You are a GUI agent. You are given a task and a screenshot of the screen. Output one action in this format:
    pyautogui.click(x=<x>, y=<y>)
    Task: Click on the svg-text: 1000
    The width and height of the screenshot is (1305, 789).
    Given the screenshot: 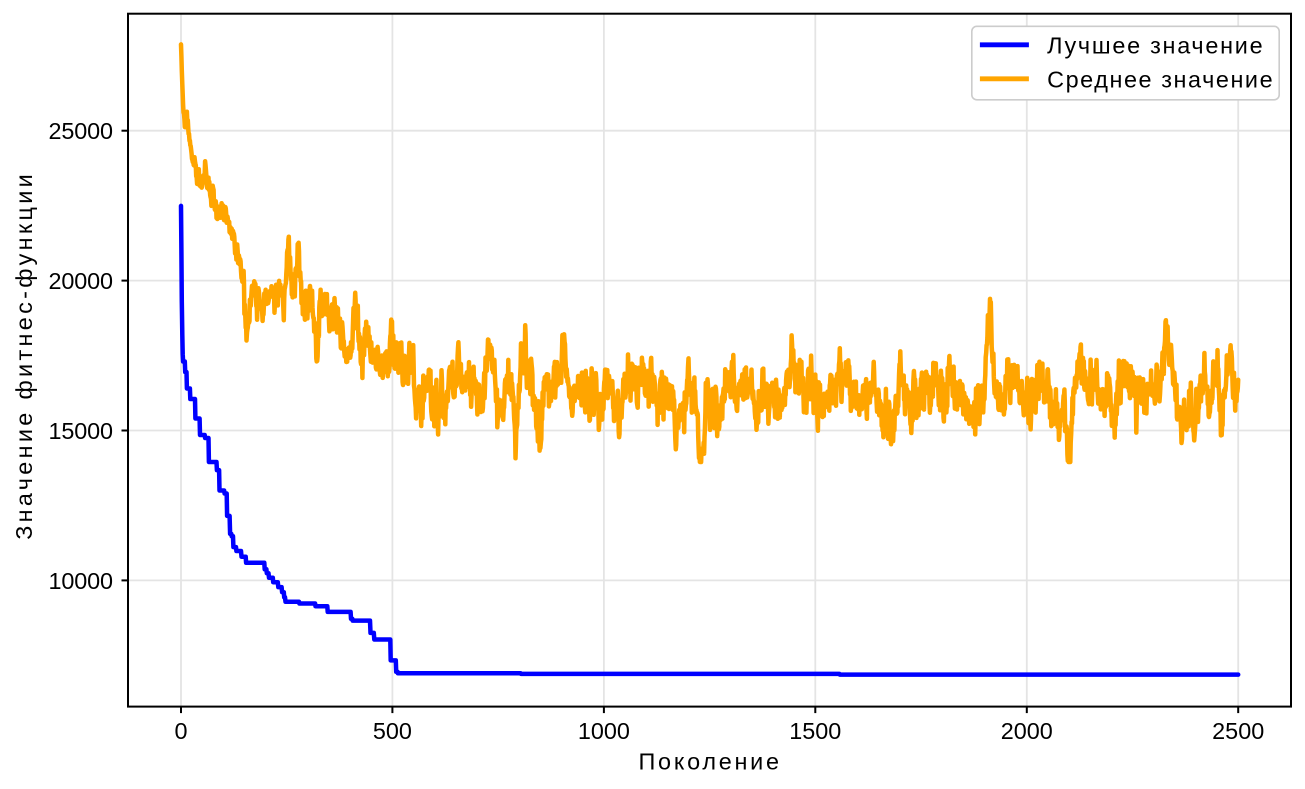 What is the action you would take?
    pyautogui.click(x=604, y=731)
    